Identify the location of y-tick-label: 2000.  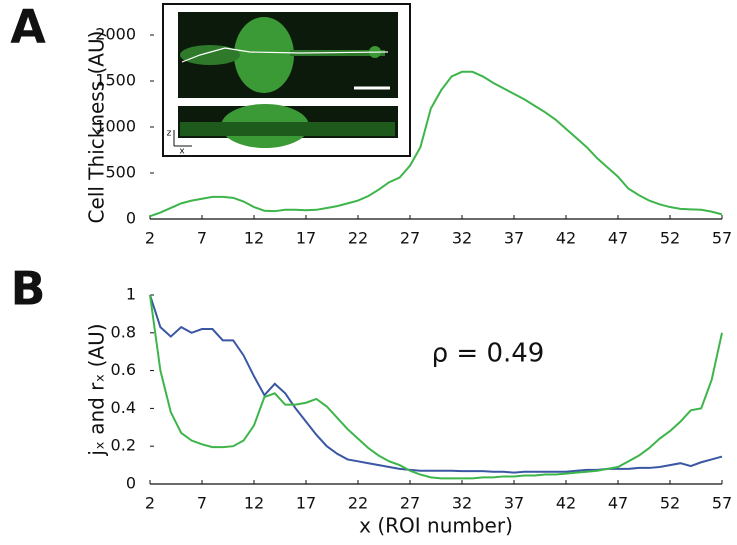
(115, 34).